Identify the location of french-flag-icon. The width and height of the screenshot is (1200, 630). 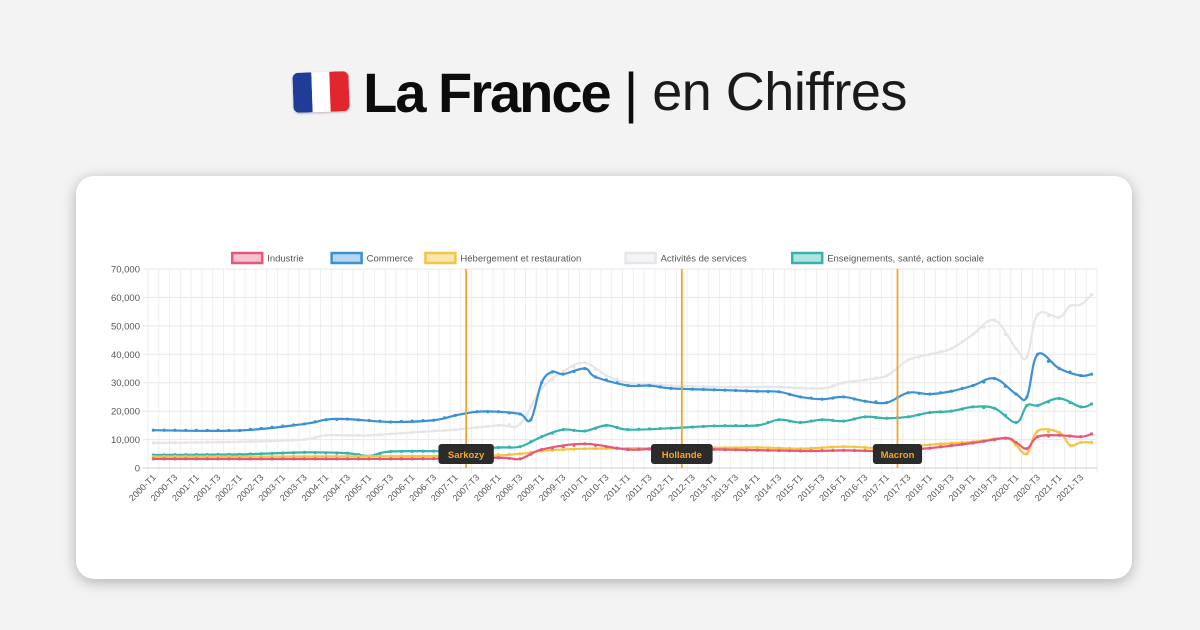
(321, 92).